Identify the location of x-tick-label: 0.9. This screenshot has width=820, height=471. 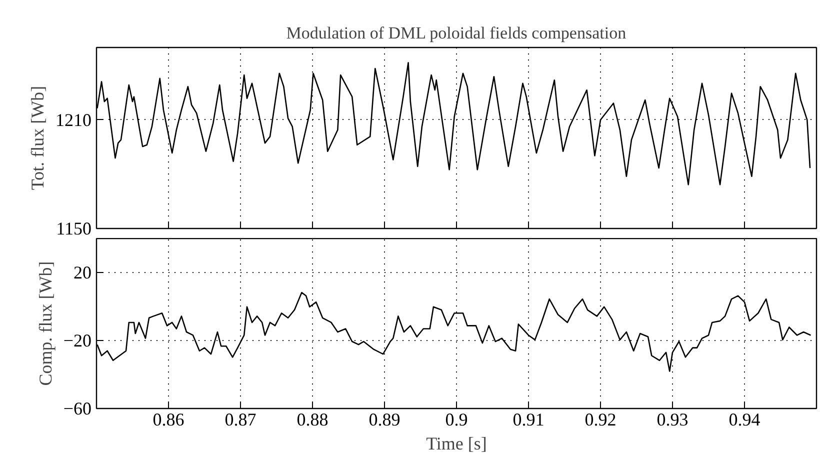
(456, 420).